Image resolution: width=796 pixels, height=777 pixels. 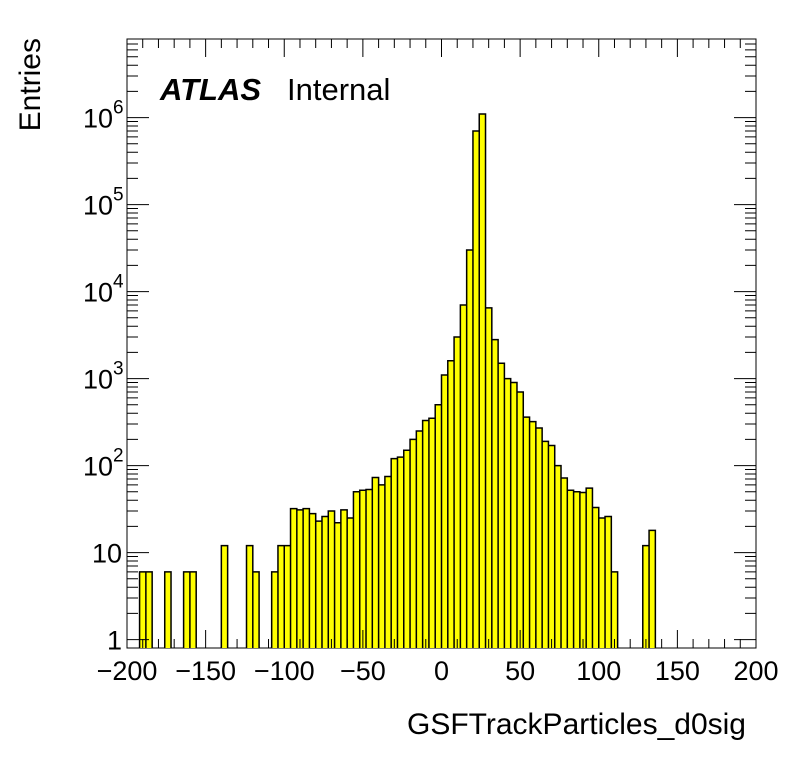 I want to click on y-tick-label: 1, so click(x=114, y=641).